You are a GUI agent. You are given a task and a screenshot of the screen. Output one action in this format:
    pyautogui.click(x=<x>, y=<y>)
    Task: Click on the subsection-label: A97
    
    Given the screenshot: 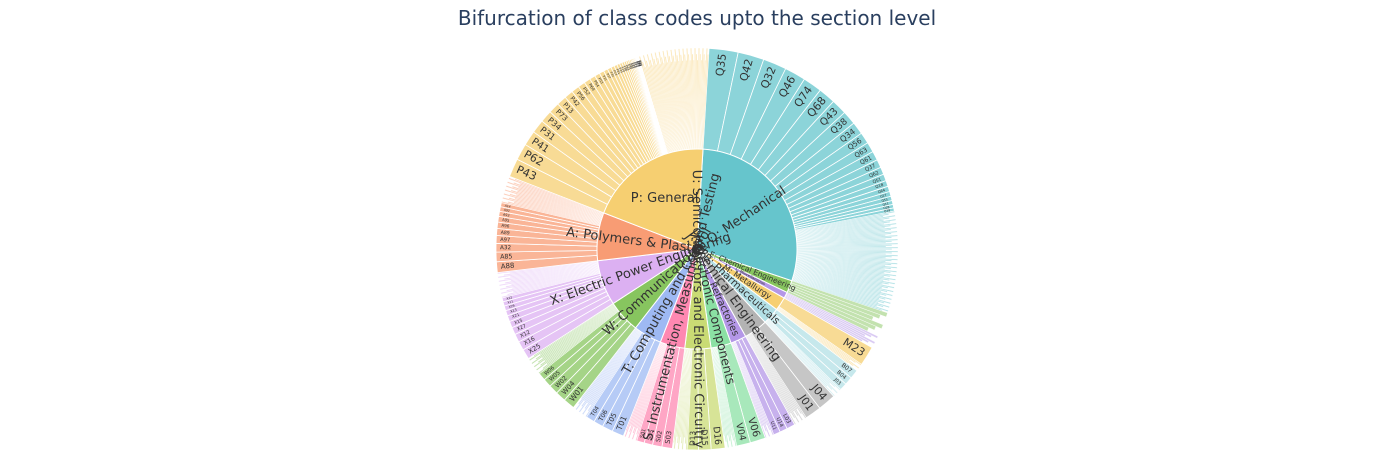 What is the action you would take?
    pyautogui.click(x=505, y=240)
    